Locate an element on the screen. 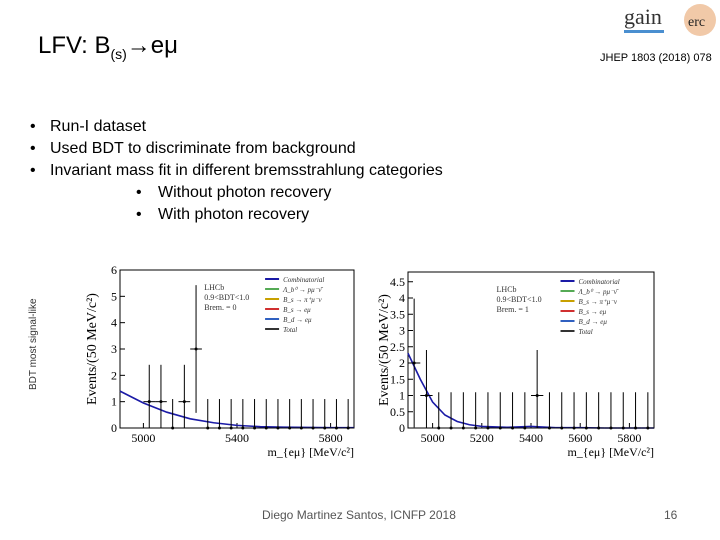 This screenshot has width=720, height=540. bullet-item: Used BDT to discriminate from background is located at coordinates (236, 149).